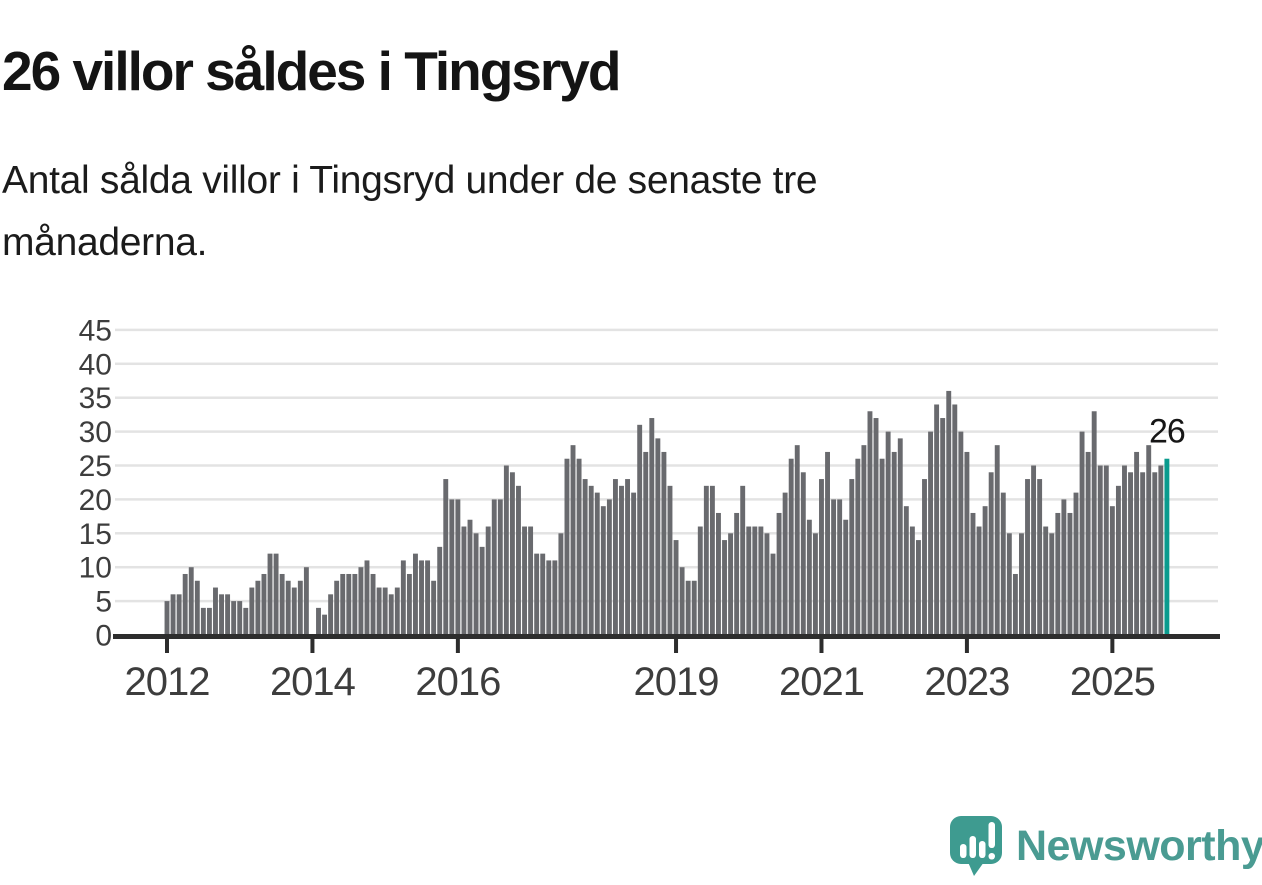  What do you see at coordinates (457, 682) in the screenshot?
I see `x-tick-label: 2016` at bounding box center [457, 682].